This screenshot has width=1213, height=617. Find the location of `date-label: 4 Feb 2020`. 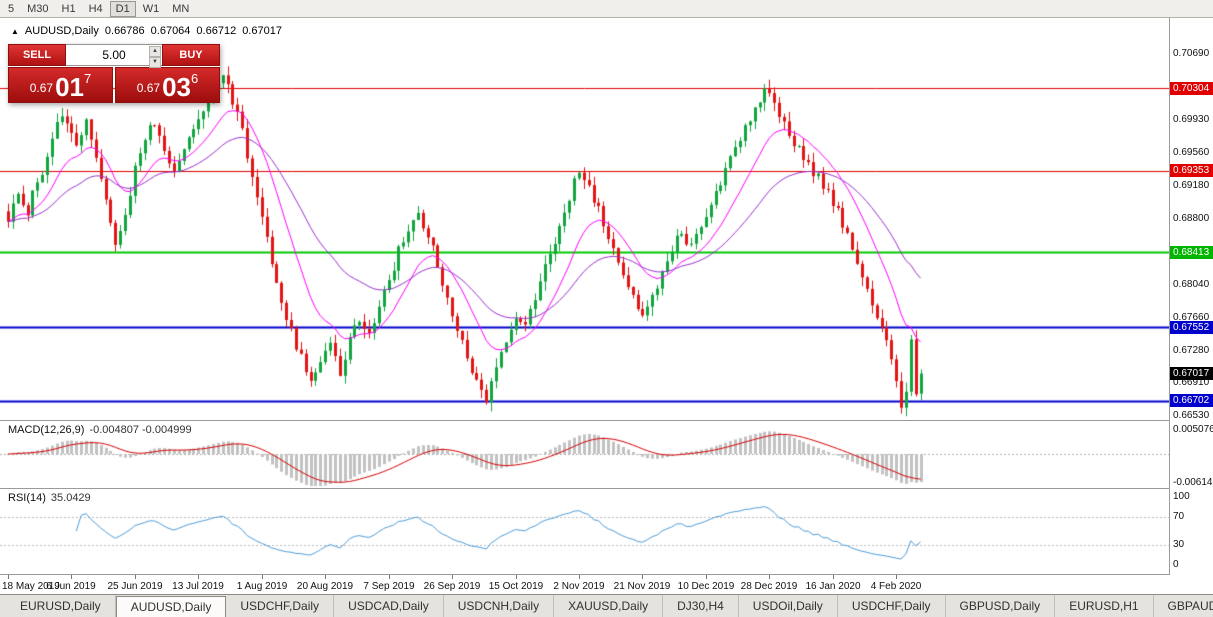

date-label: 4 Feb 2020 is located at coordinates (896, 586).